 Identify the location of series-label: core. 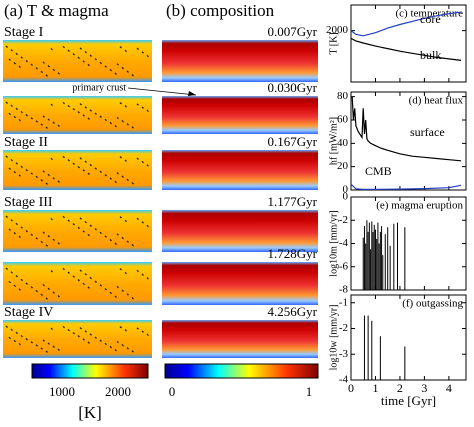
(430, 19).